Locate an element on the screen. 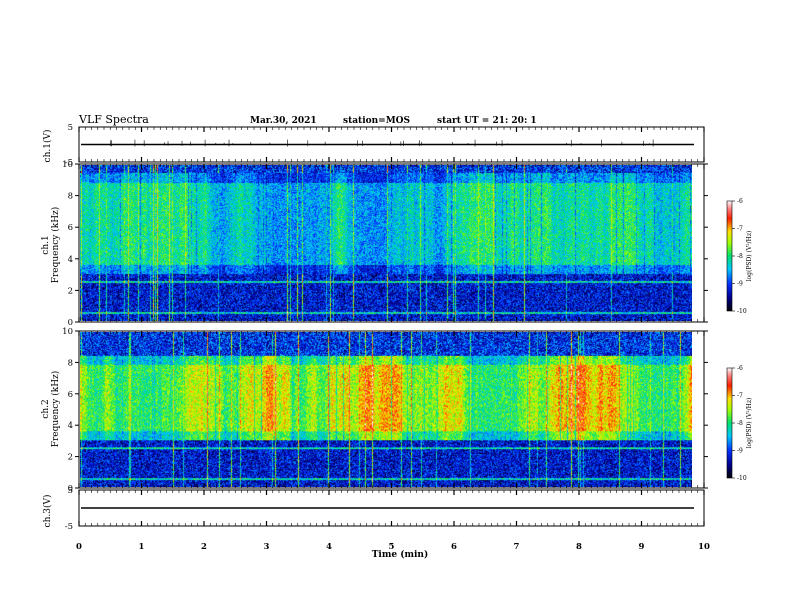  x-tick-label: 6 is located at coordinates (454, 547).